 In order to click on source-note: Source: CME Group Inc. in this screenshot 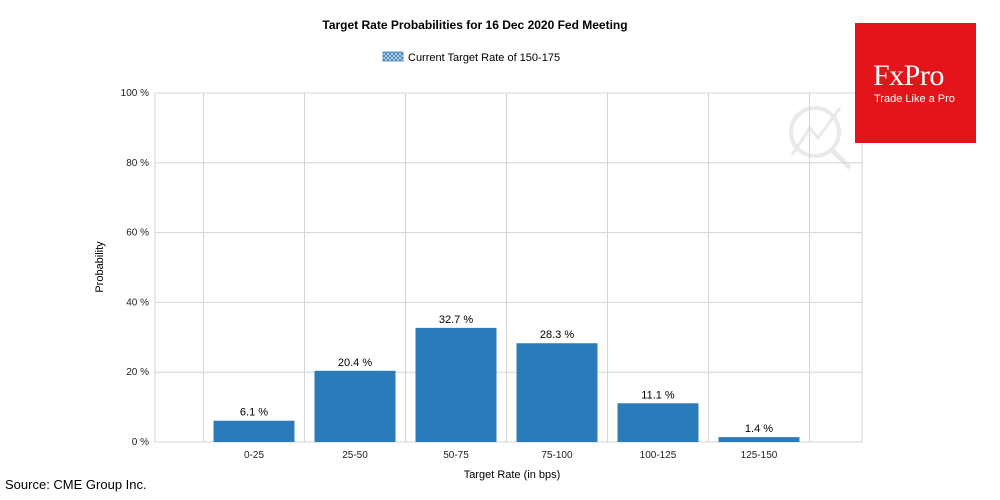, I will do `click(76, 484)`.